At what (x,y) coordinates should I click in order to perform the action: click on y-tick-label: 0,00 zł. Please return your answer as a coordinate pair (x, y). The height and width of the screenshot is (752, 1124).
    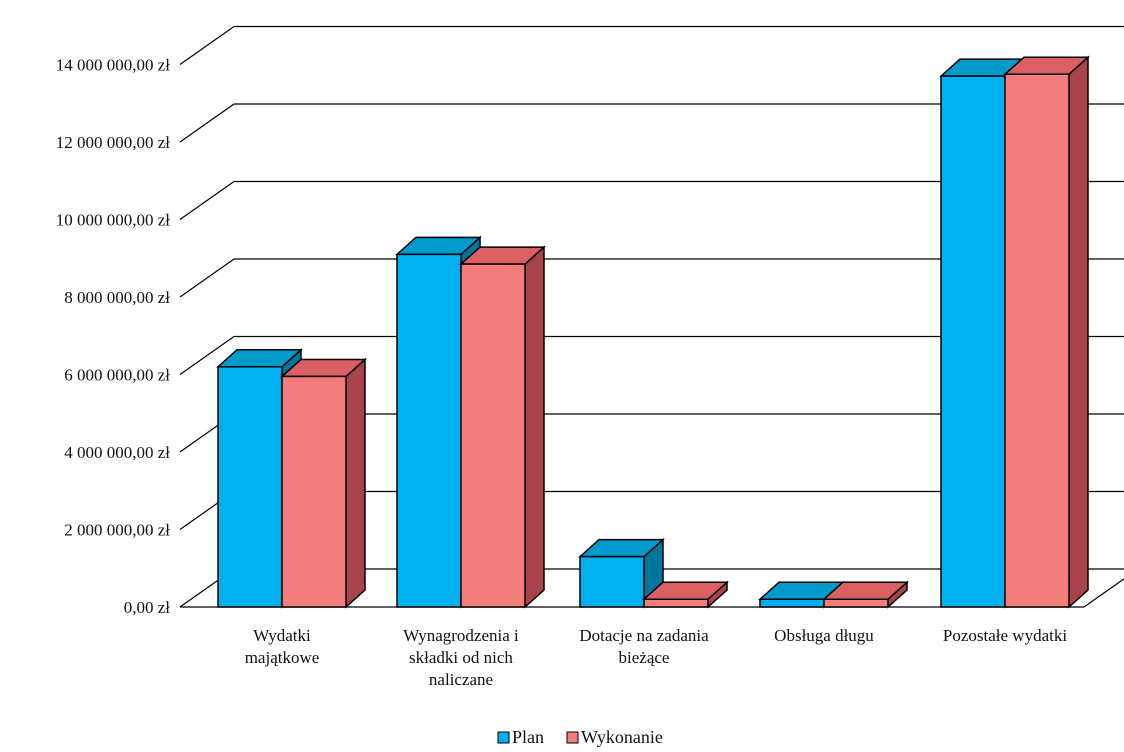
    Looking at the image, I should click on (147, 607).